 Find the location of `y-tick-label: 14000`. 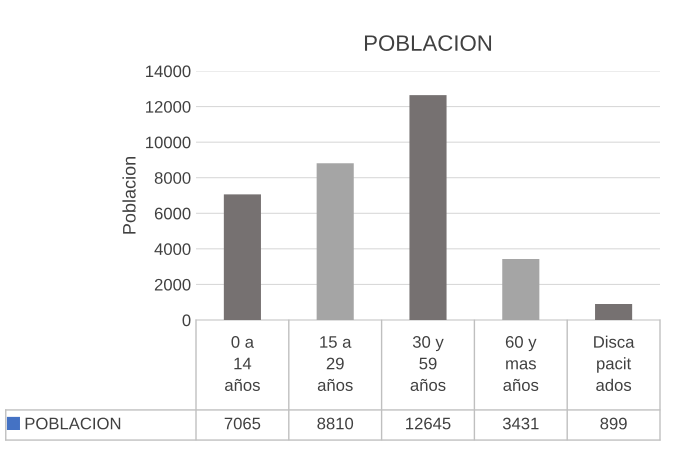

y-tick-label: 14000 is located at coordinates (168, 71).